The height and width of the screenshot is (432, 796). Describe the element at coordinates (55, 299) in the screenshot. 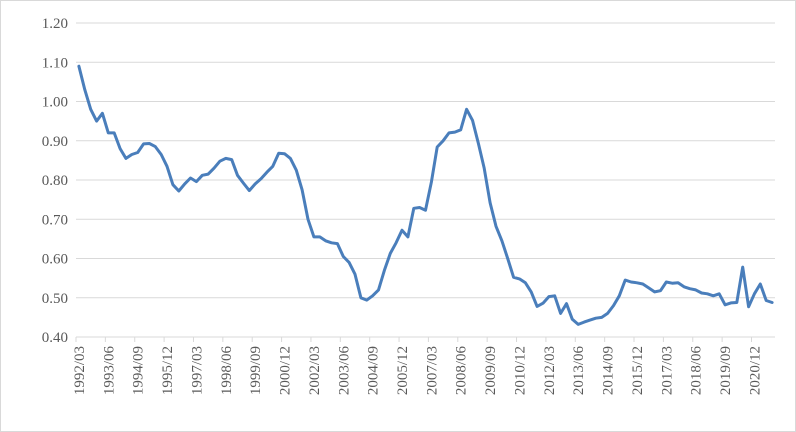

I see `y-tick-label: 0.50` at that location.